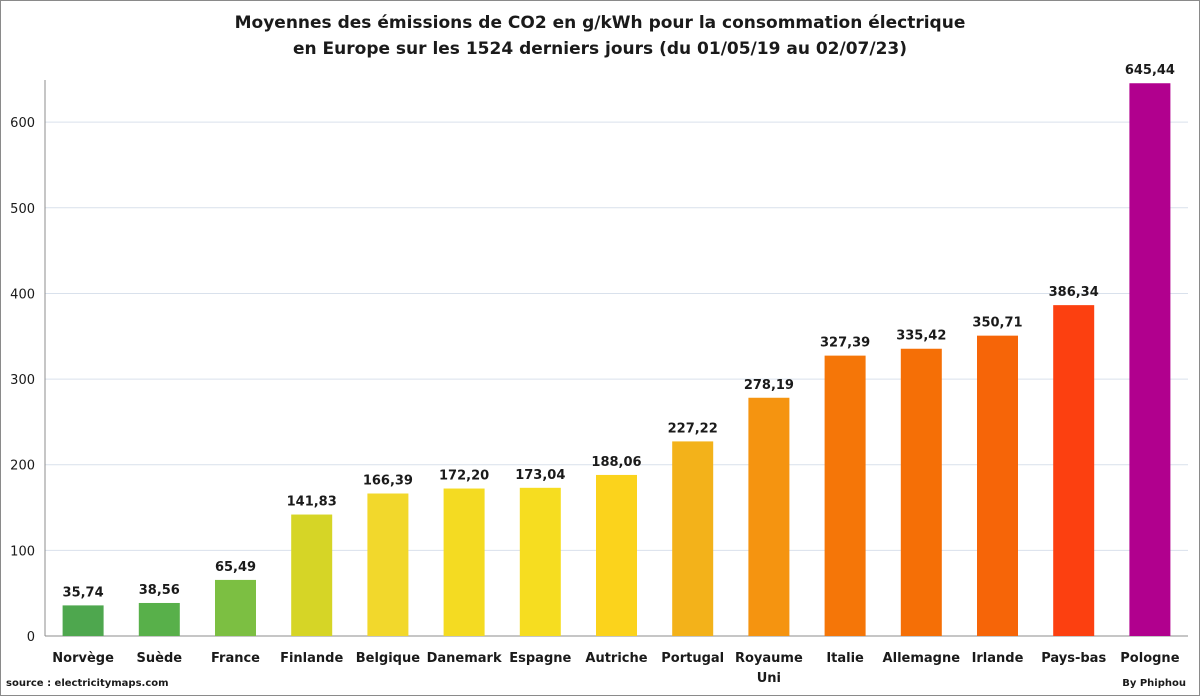 The height and width of the screenshot is (696, 1200). Describe the element at coordinates (83, 658) in the screenshot. I see `x-tick-label: Norvège` at that location.